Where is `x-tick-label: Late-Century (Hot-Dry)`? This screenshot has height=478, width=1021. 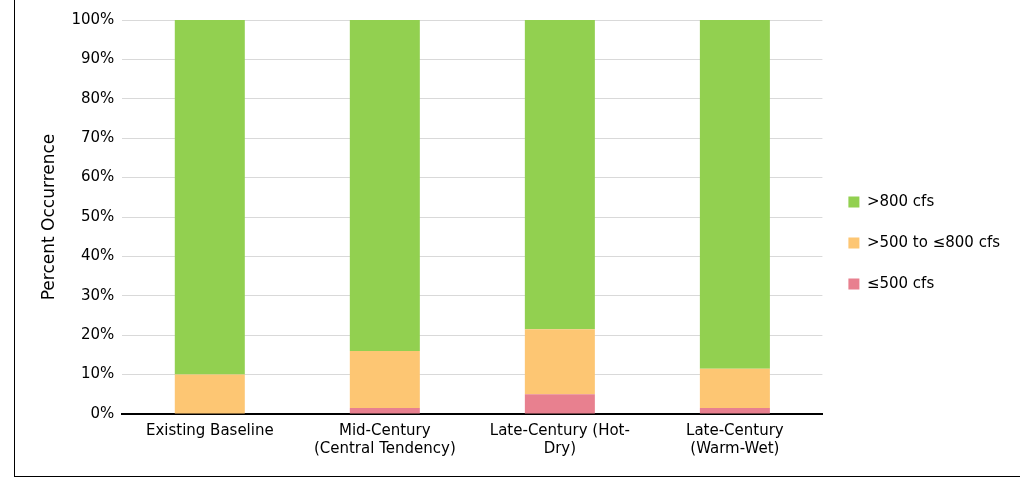
x-tick-label: Late-Century (Hot-Dry) is located at coordinates (559, 438).